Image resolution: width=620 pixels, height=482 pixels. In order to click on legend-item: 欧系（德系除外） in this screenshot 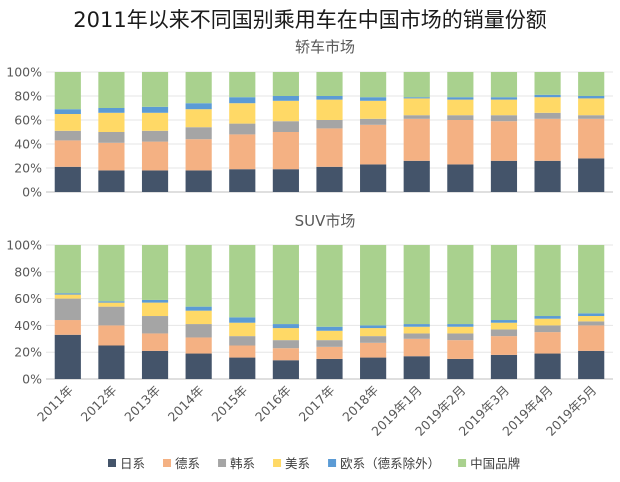, I will do `click(384, 463)`.